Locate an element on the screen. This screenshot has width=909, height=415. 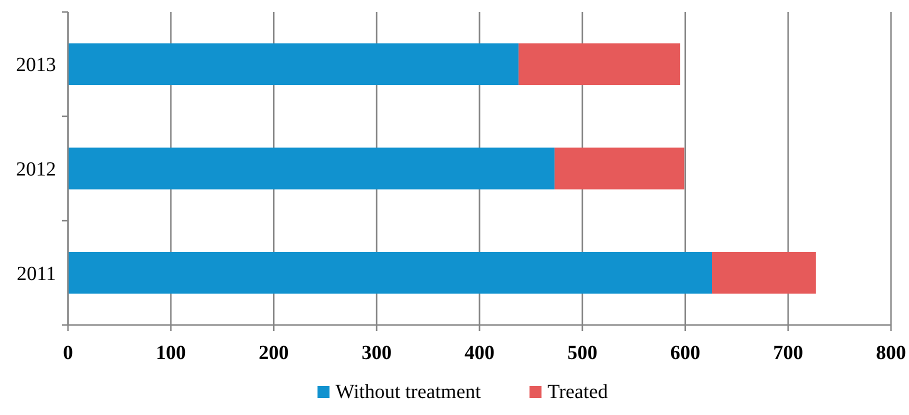
y-tick-label: 2013 is located at coordinates (36, 65).